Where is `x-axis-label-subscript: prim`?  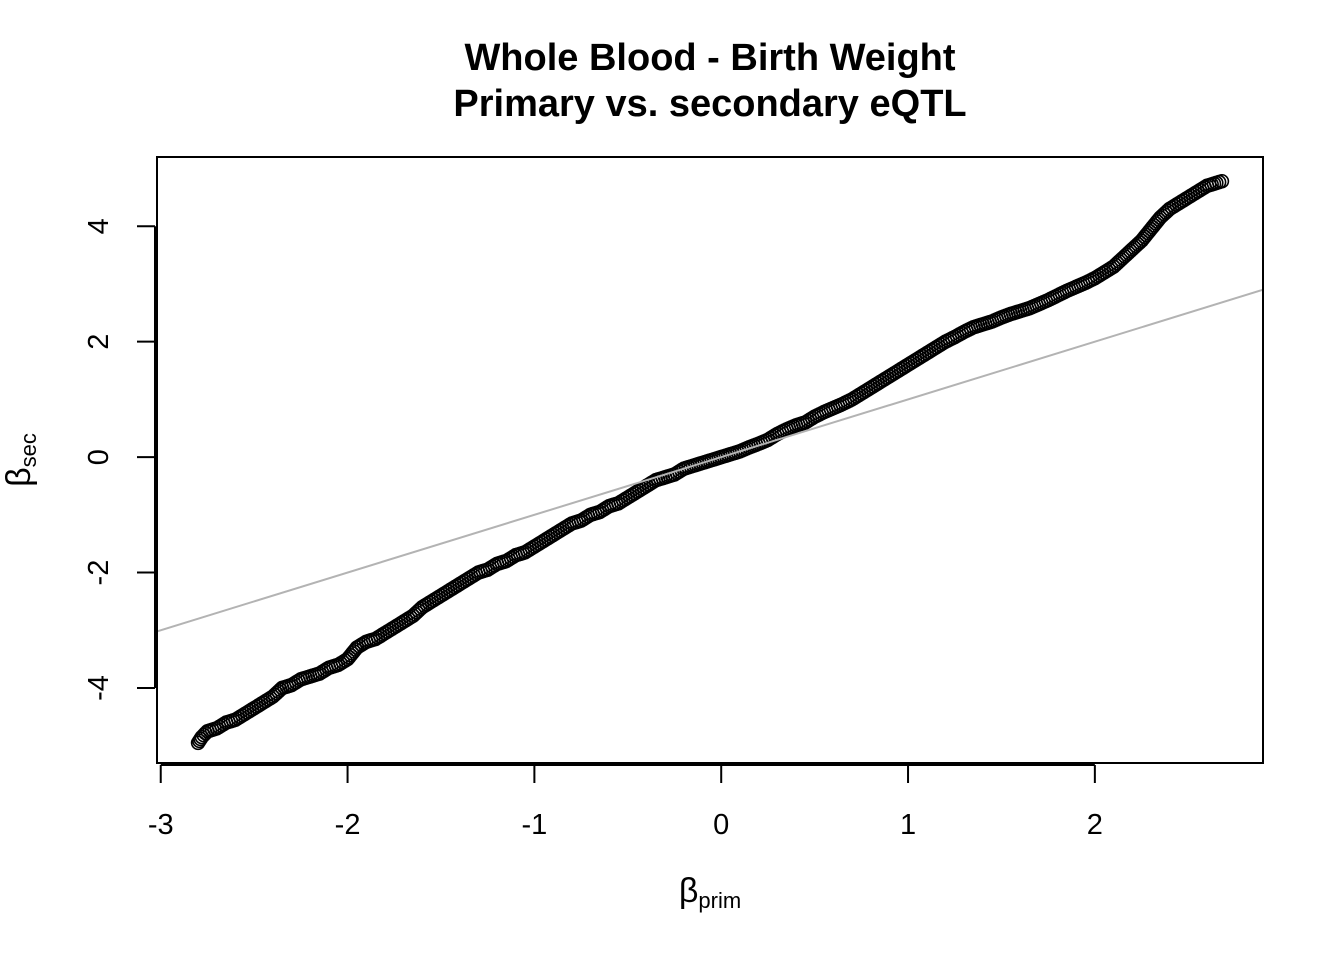
x-axis-label-subscript: prim is located at coordinates (719, 900).